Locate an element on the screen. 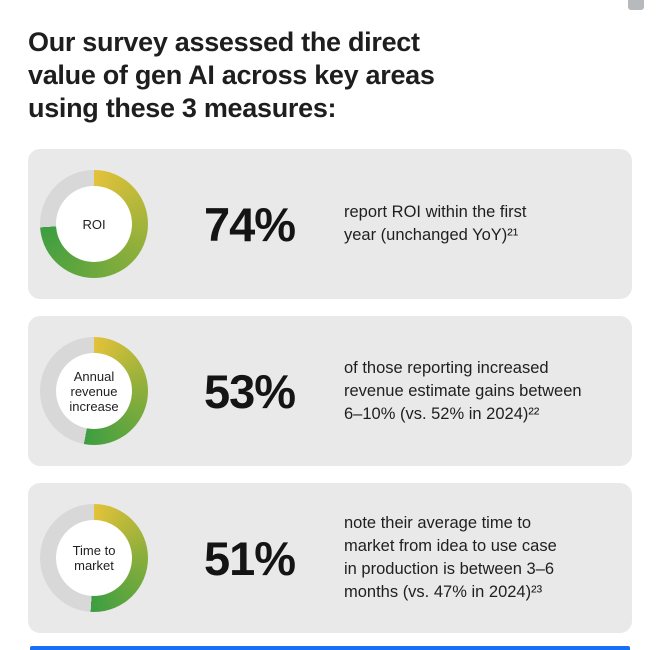  roi-donut-chart: ROI is located at coordinates (94, 224).